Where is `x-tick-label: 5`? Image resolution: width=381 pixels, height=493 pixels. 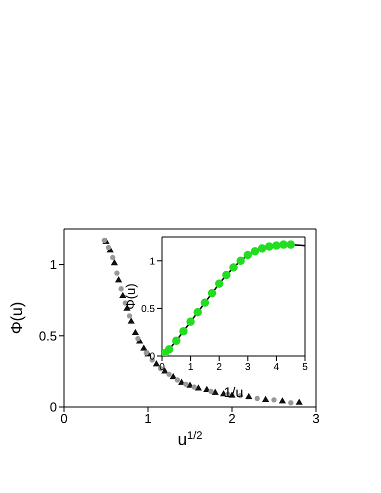
x-tick-label: 5 is located at coordinates (305, 368).